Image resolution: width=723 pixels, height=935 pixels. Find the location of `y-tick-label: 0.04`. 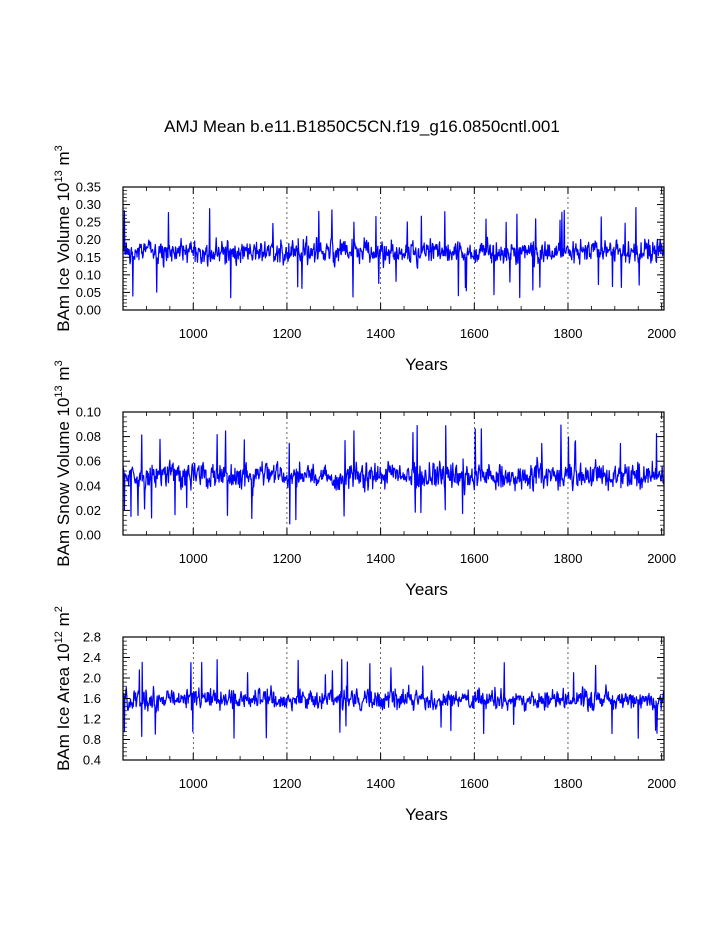

y-tick-label: 0.04 is located at coordinates (88, 485).